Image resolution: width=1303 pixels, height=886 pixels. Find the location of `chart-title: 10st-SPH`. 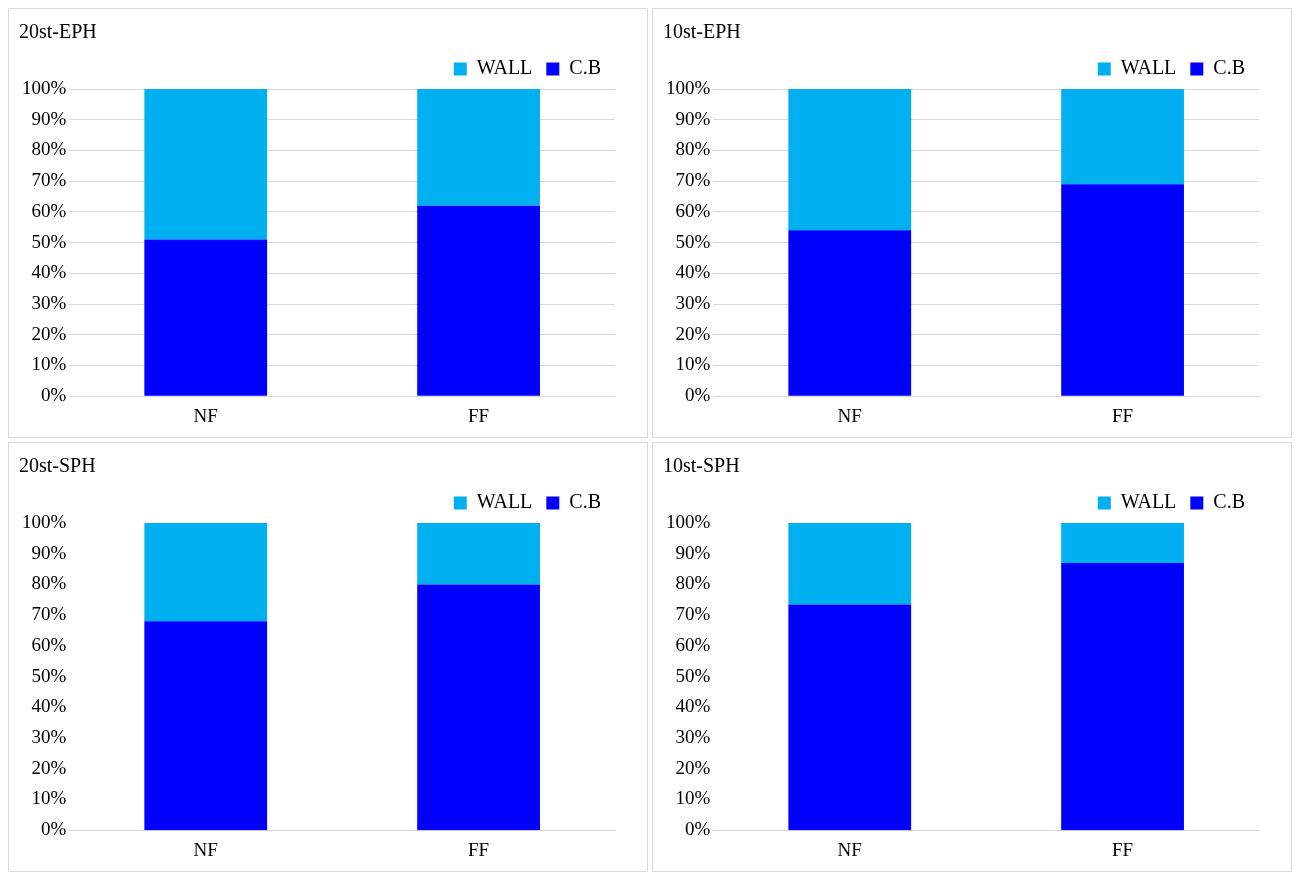

chart-title: 10st-SPH is located at coordinates (701, 465).